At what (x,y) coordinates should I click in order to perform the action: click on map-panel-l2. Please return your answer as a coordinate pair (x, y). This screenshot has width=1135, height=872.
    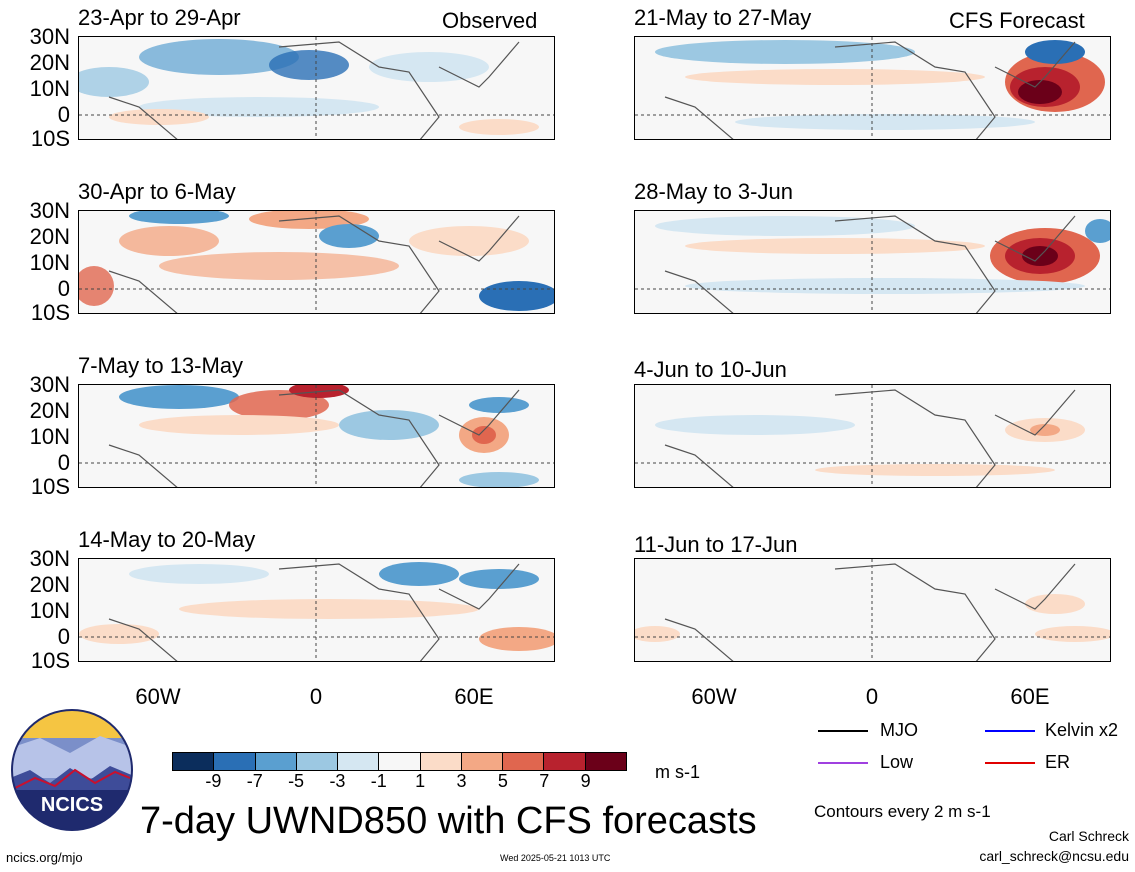
    Looking at the image, I should click on (316, 262).